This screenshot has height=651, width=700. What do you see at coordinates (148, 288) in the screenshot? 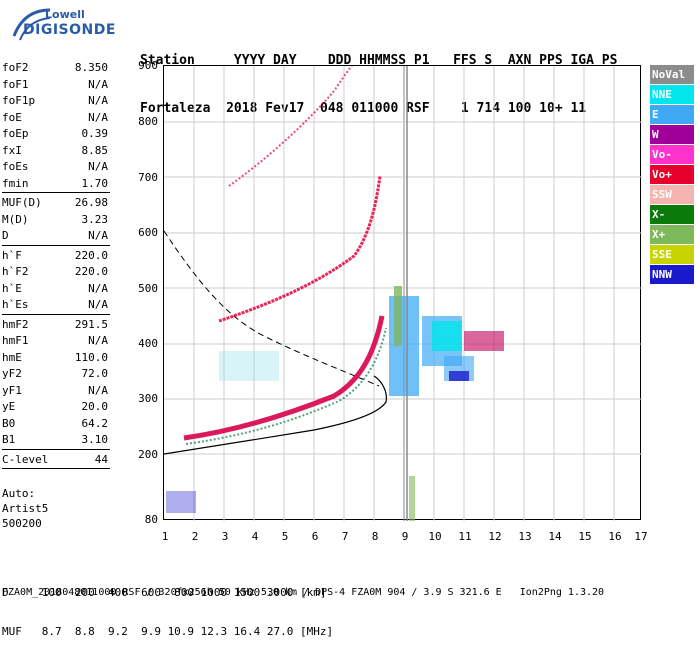
I see `y-tick-label: 500` at bounding box center [148, 288].